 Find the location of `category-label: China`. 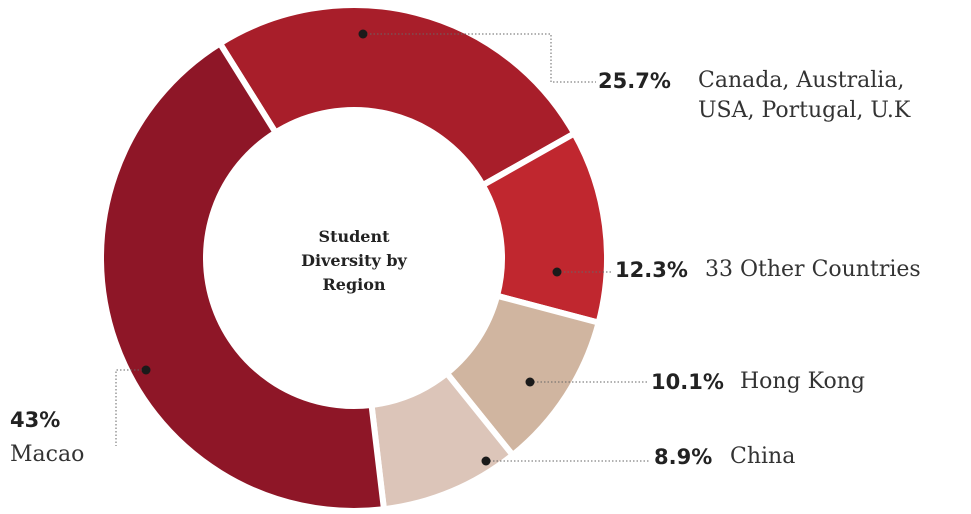

category-label: China is located at coordinates (763, 456).